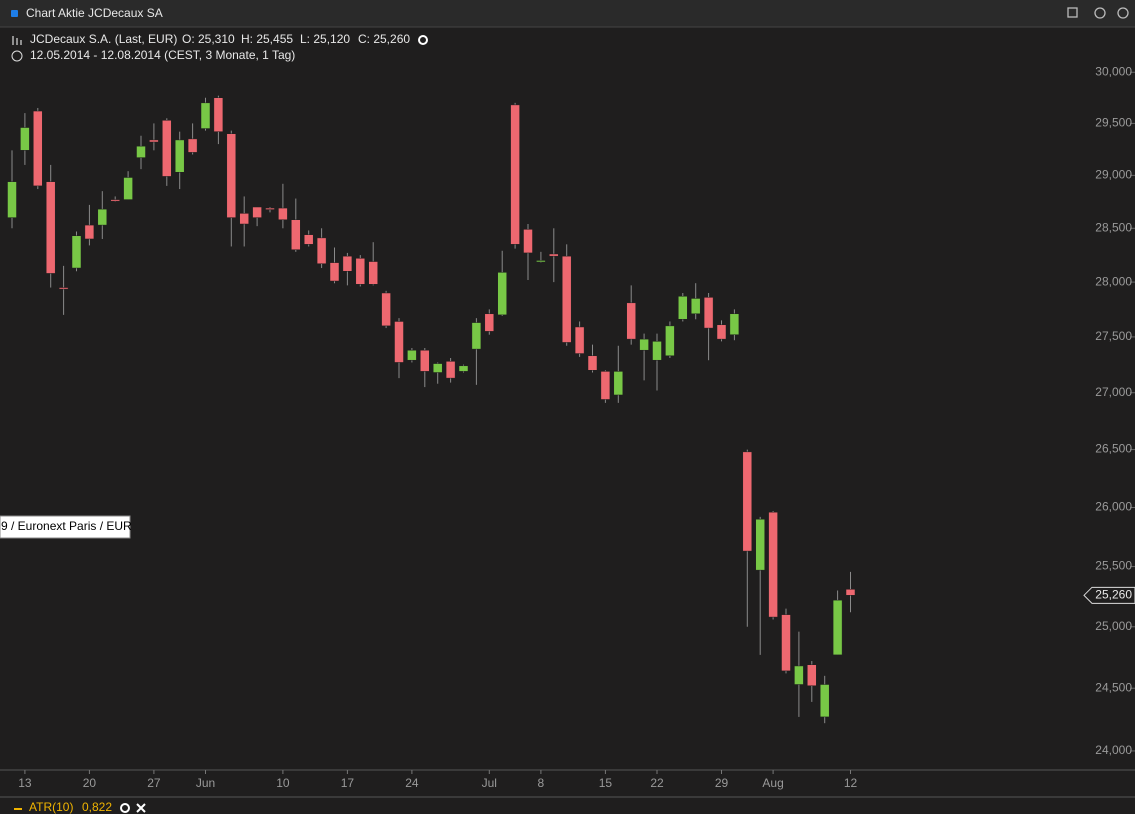 This screenshot has width=1135, height=814. I want to click on clock-icon, so click(17, 56).